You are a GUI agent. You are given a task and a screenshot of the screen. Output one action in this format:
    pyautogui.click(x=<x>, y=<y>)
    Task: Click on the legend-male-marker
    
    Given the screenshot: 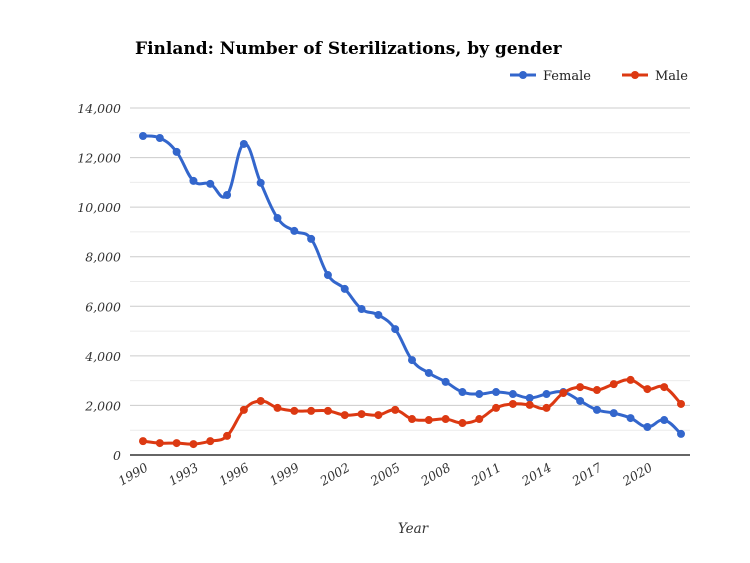 What is the action you would take?
    pyautogui.click(x=635, y=75)
    